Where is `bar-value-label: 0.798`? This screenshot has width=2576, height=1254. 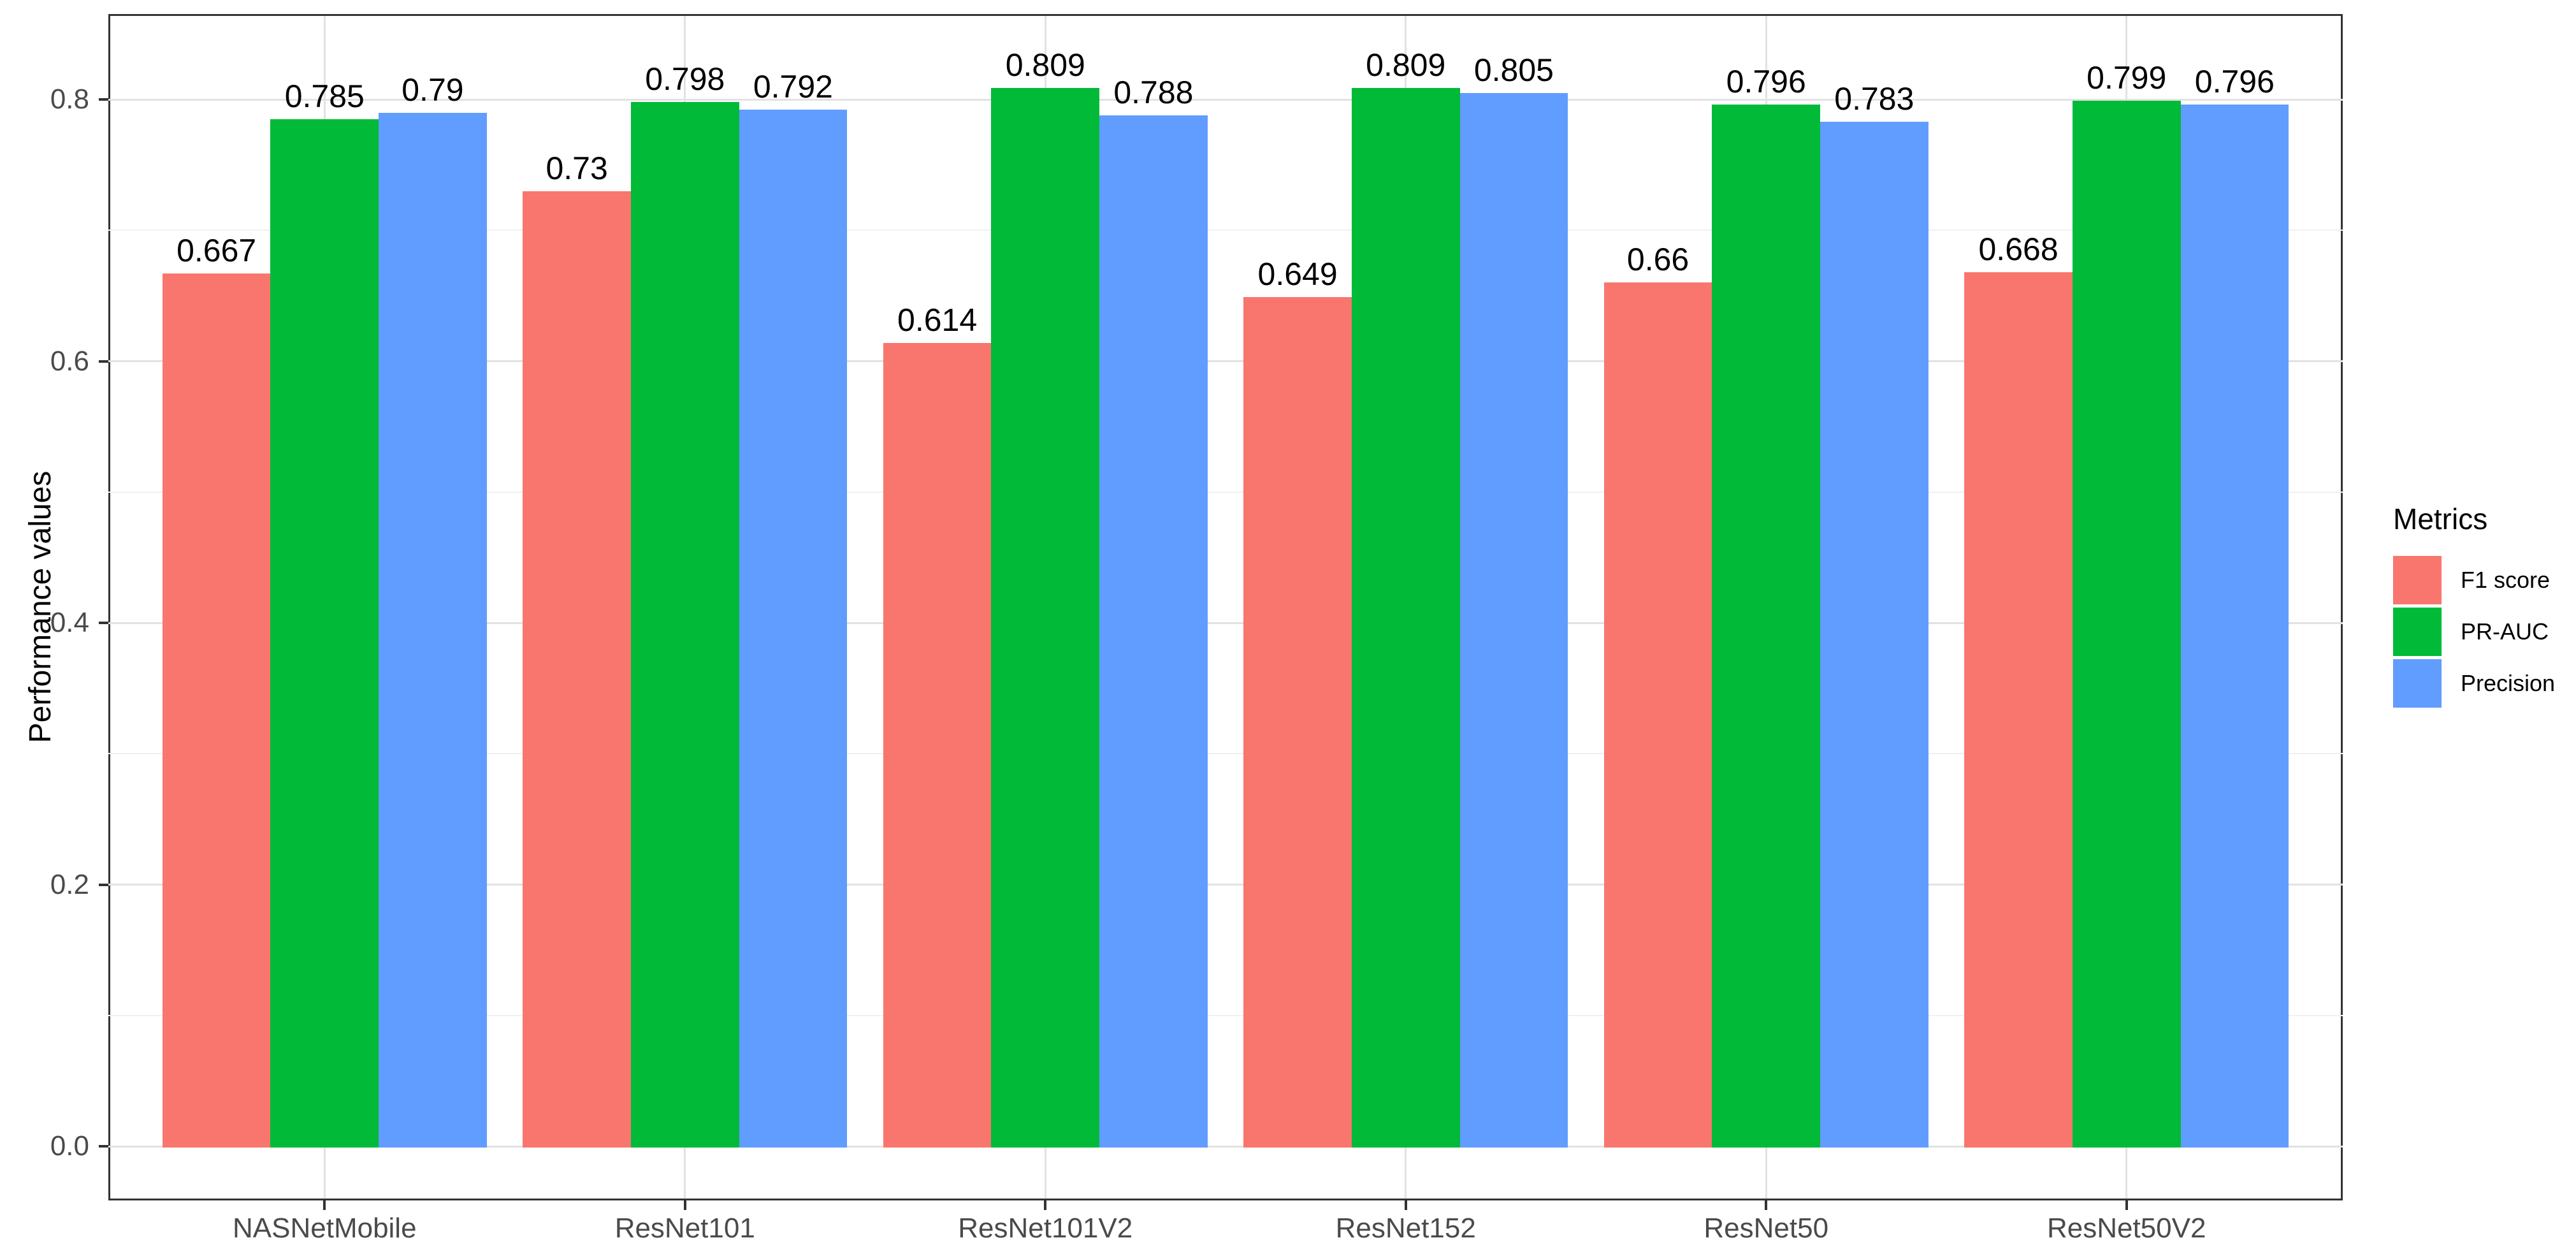 bar-value-label: 0.798 is located at coordinates (685, 79).